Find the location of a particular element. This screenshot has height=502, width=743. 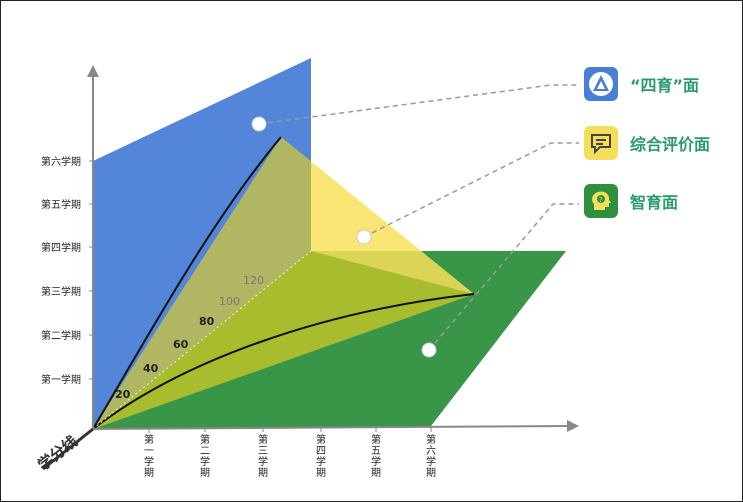

legend-label-comprehensive: 综合评价面 is located at coordinates (670, 144).